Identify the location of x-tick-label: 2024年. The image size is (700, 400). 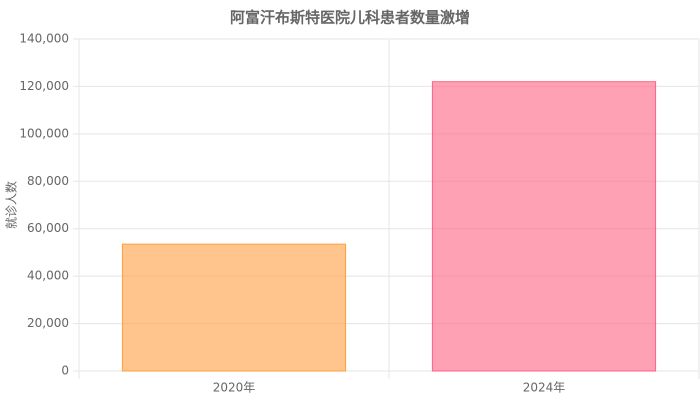
(544, 388).